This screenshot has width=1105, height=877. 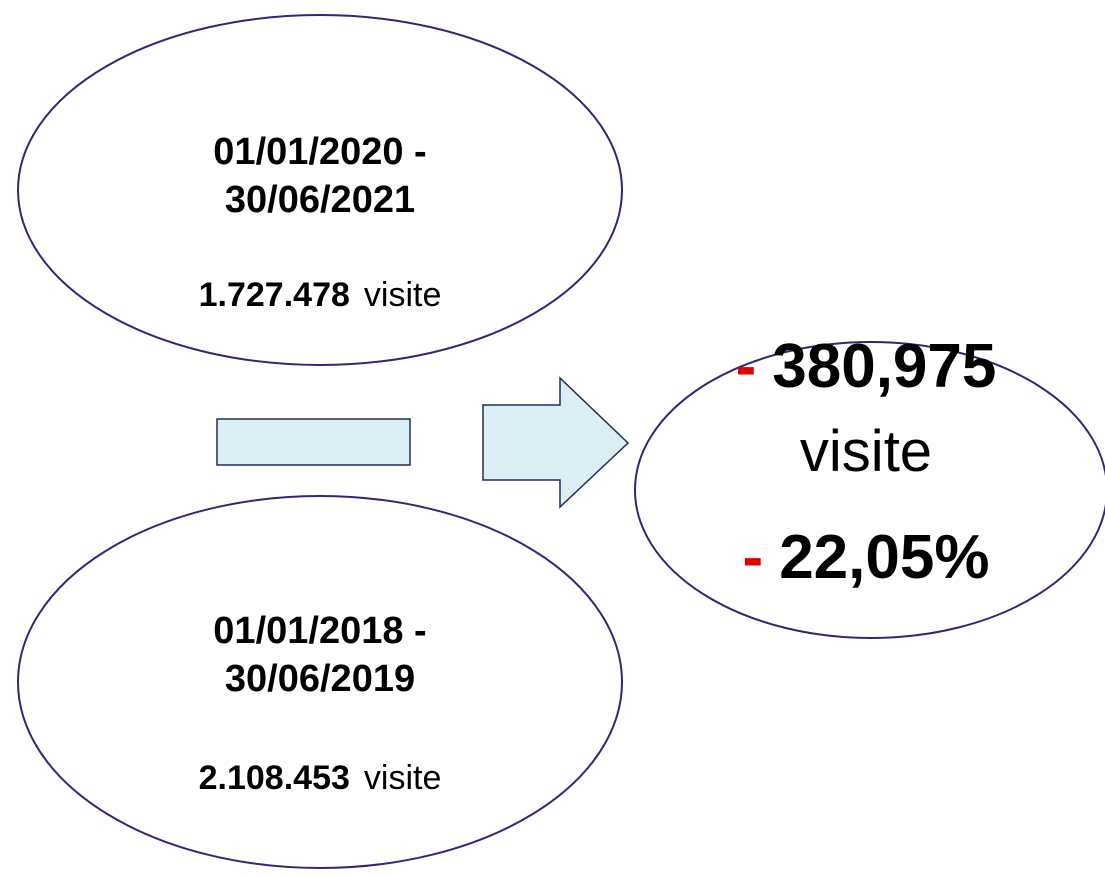 I want to click on previous-unit: visite, so click(x=402, y=778).